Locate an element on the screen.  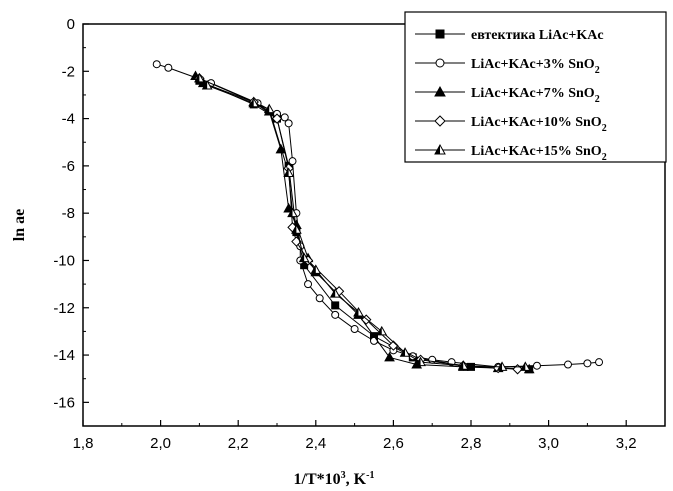
legend-label: LiAc+KAc+10% SnO2 is located at coordinates (539, 124).